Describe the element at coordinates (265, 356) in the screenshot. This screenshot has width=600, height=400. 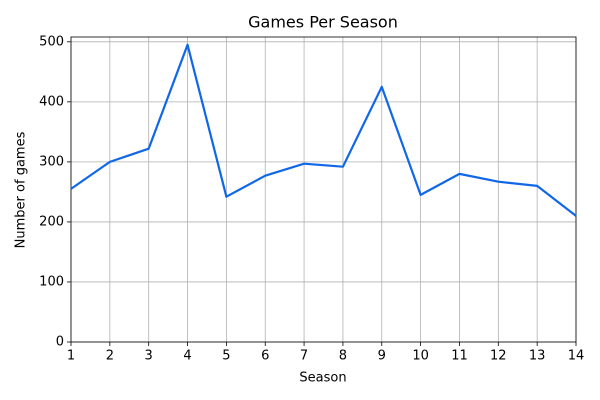
I see `x-tick-label: 6` at that location.